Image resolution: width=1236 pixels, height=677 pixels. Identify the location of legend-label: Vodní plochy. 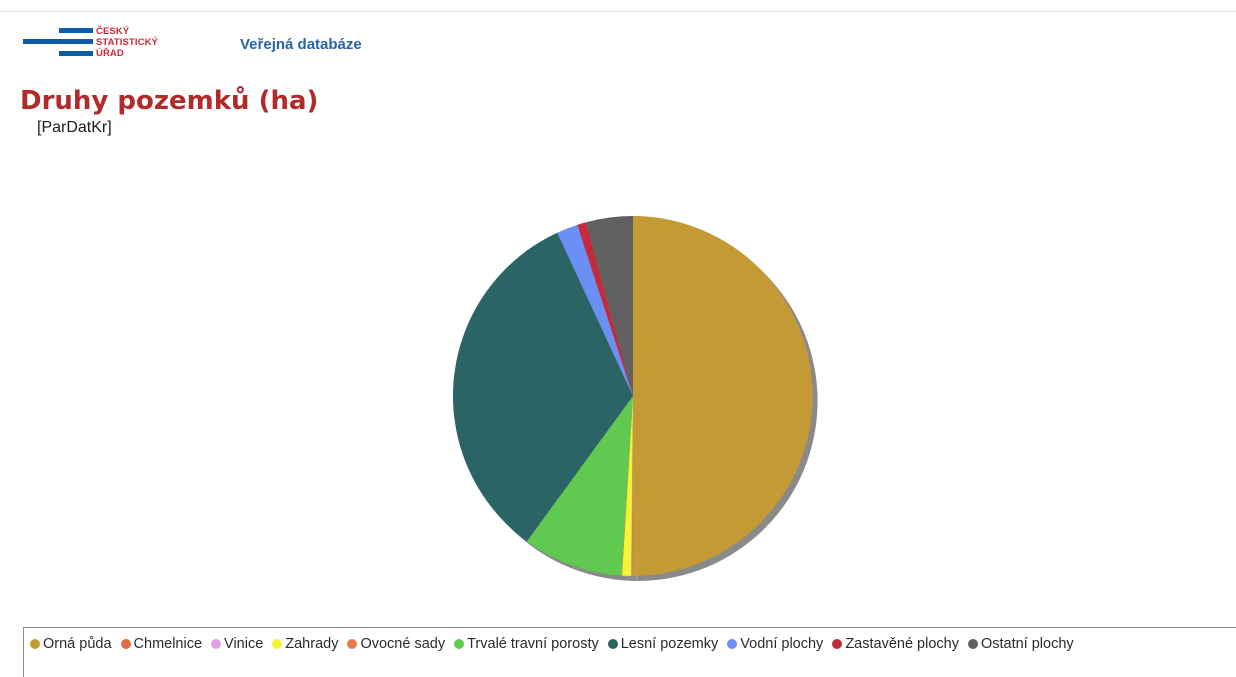
(782, 644).